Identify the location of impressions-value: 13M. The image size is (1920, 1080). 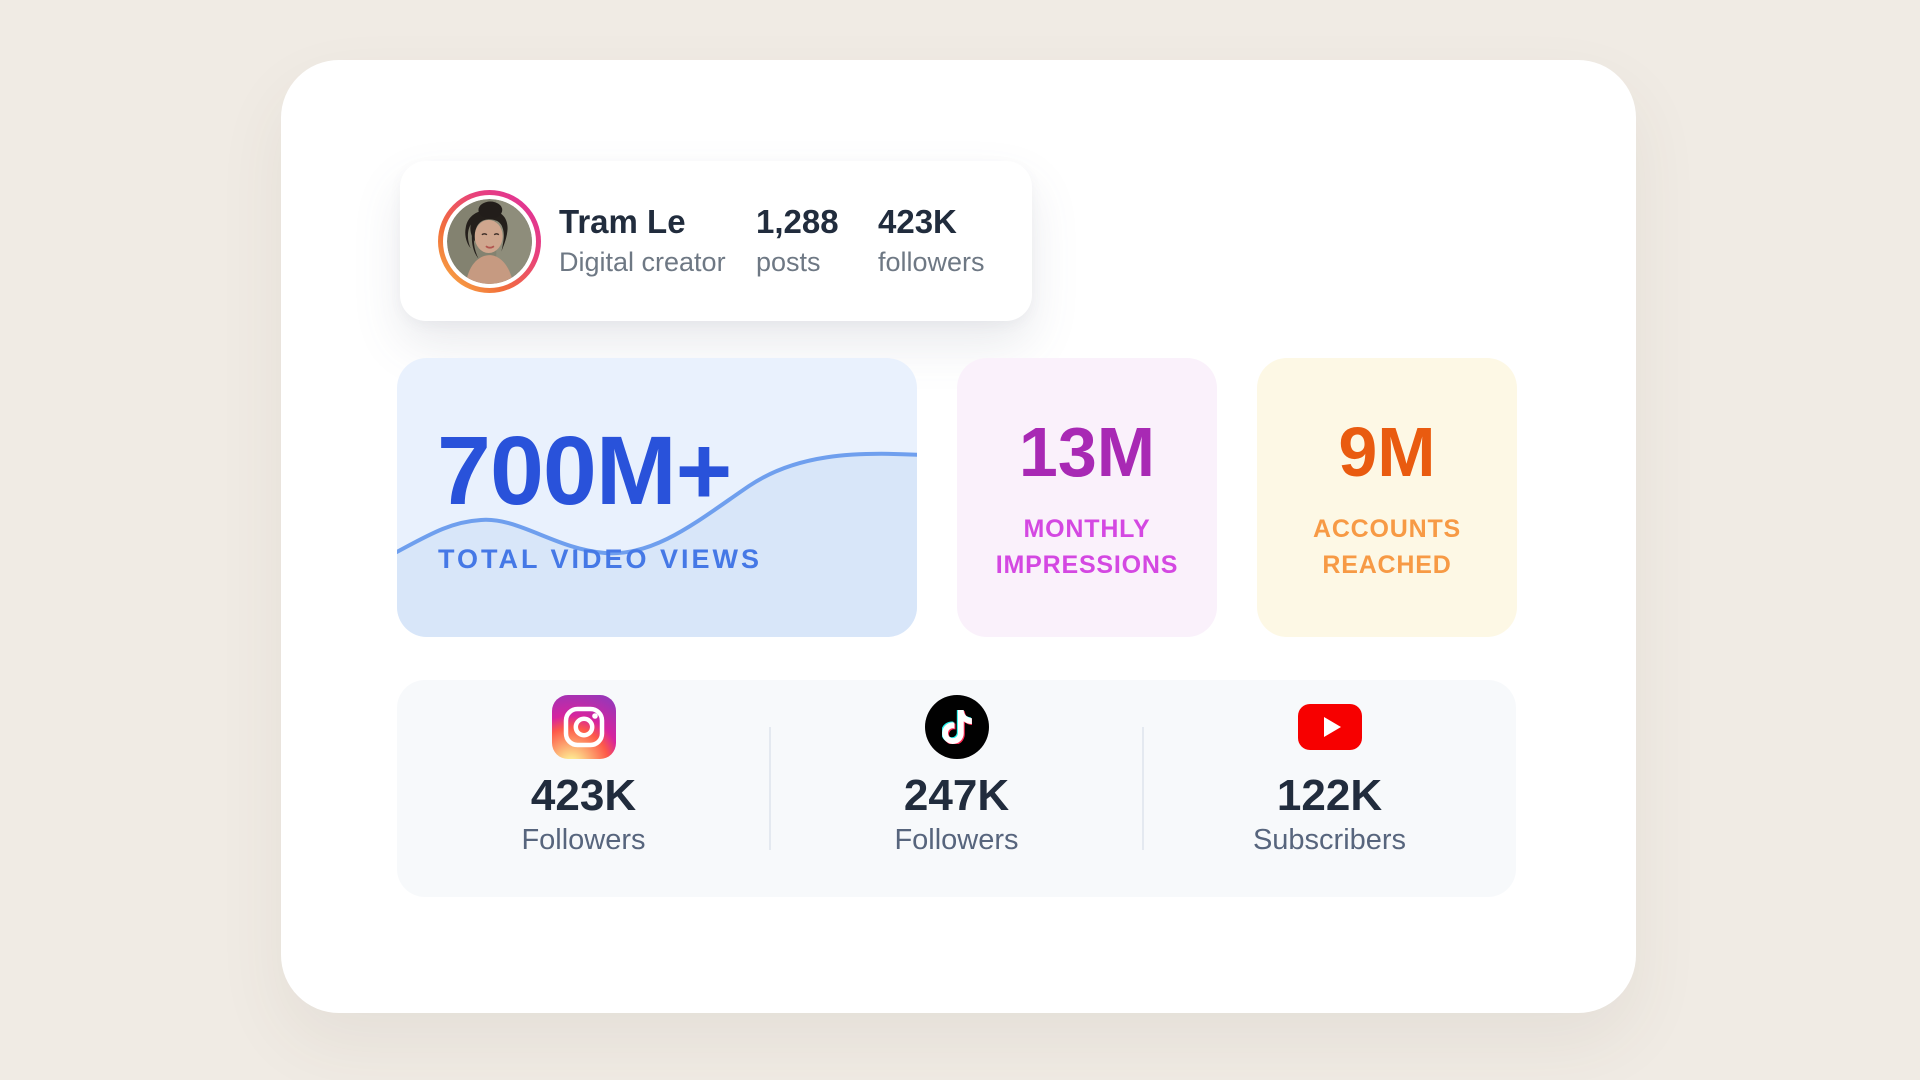
(1087, 451).